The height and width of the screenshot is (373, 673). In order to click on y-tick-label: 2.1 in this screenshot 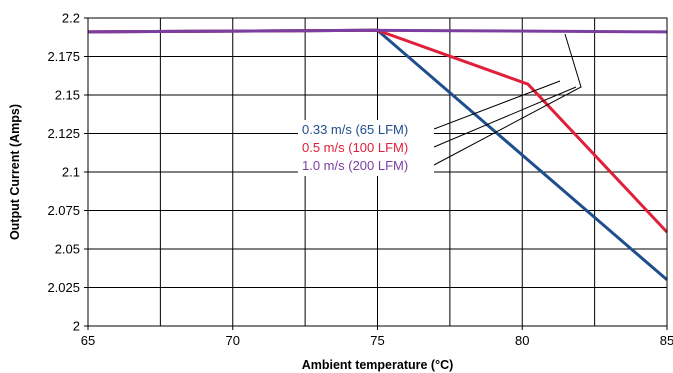, I will do `click(71, 172)`.